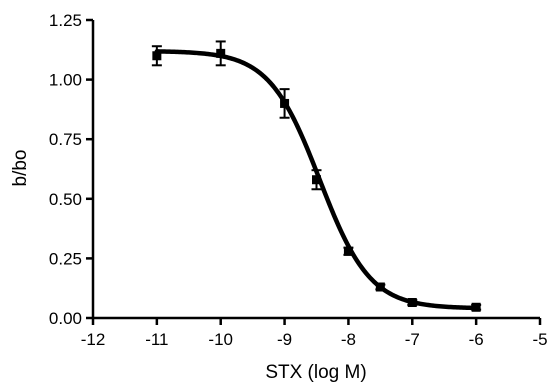 The image size is (548, 385). Describe the element at coordinates (476, 339) in the screenshot. I see `x-tick-label: -6` at that location.